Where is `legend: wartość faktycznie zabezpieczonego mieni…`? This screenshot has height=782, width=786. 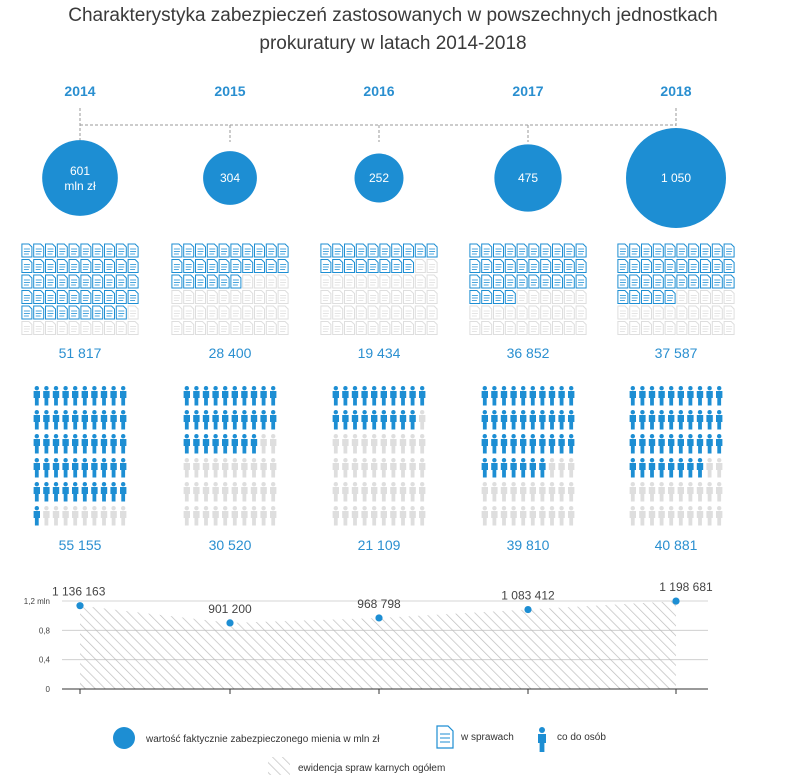
legend: wartość faktycznie zabezpieczonego mieni… is located at coordinates (359, 750).